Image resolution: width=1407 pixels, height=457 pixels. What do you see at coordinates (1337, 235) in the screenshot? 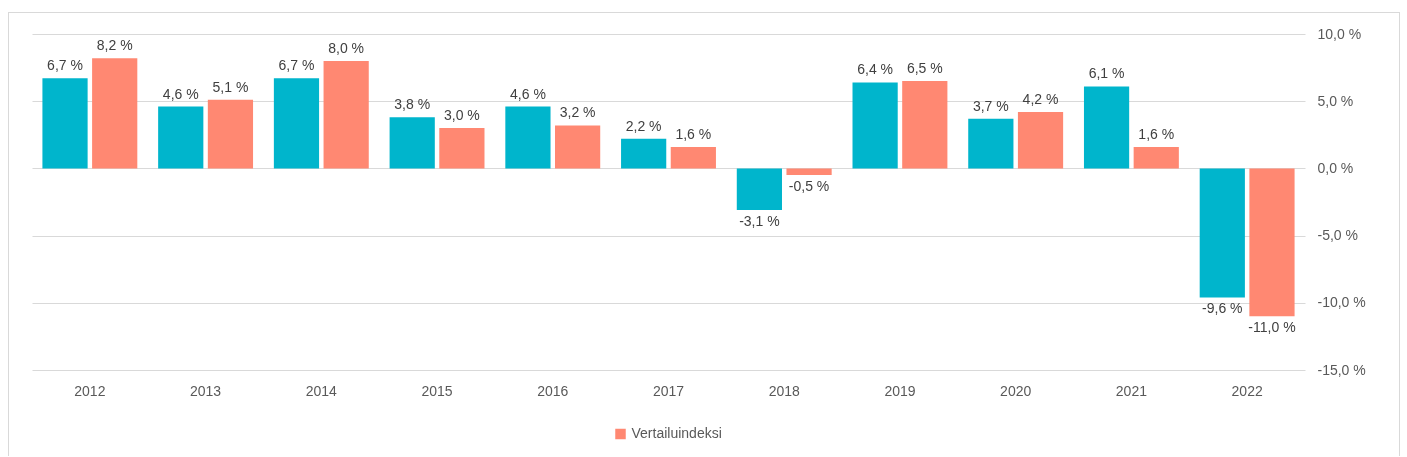
I see `y-tick-label: -5,0 %` at bounding box center [1337, 235].